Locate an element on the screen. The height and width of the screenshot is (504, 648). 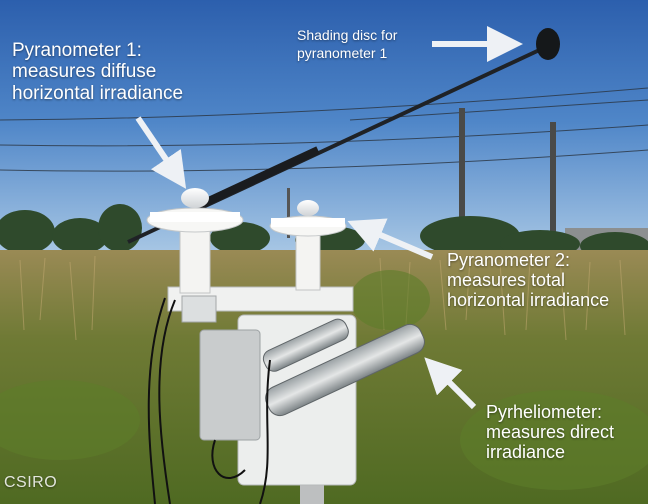
shading-disc is located at coordinates (548, 44).